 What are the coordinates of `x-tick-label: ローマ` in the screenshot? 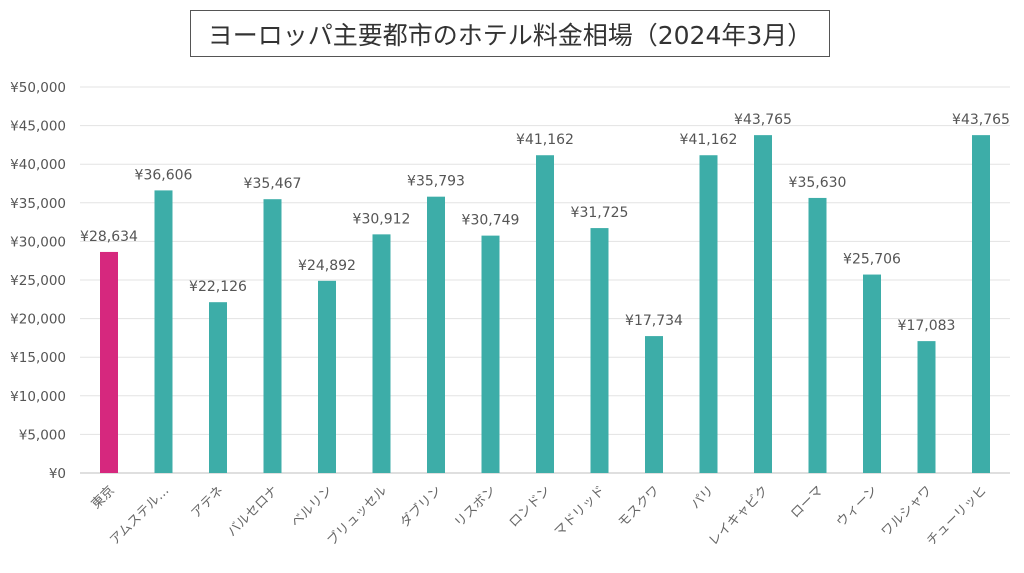 It's located at (807, 502).